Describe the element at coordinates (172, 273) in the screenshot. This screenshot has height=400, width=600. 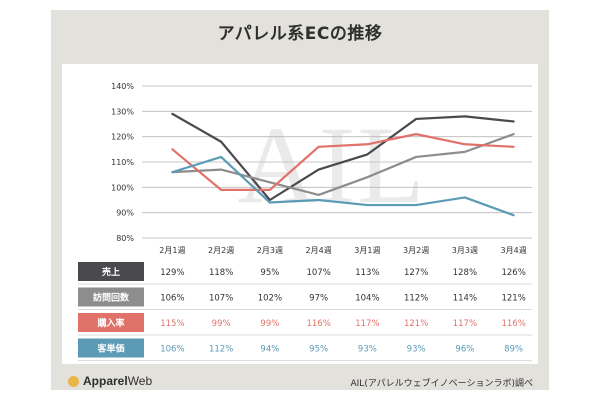
I see `data-label: 129%` at that location.